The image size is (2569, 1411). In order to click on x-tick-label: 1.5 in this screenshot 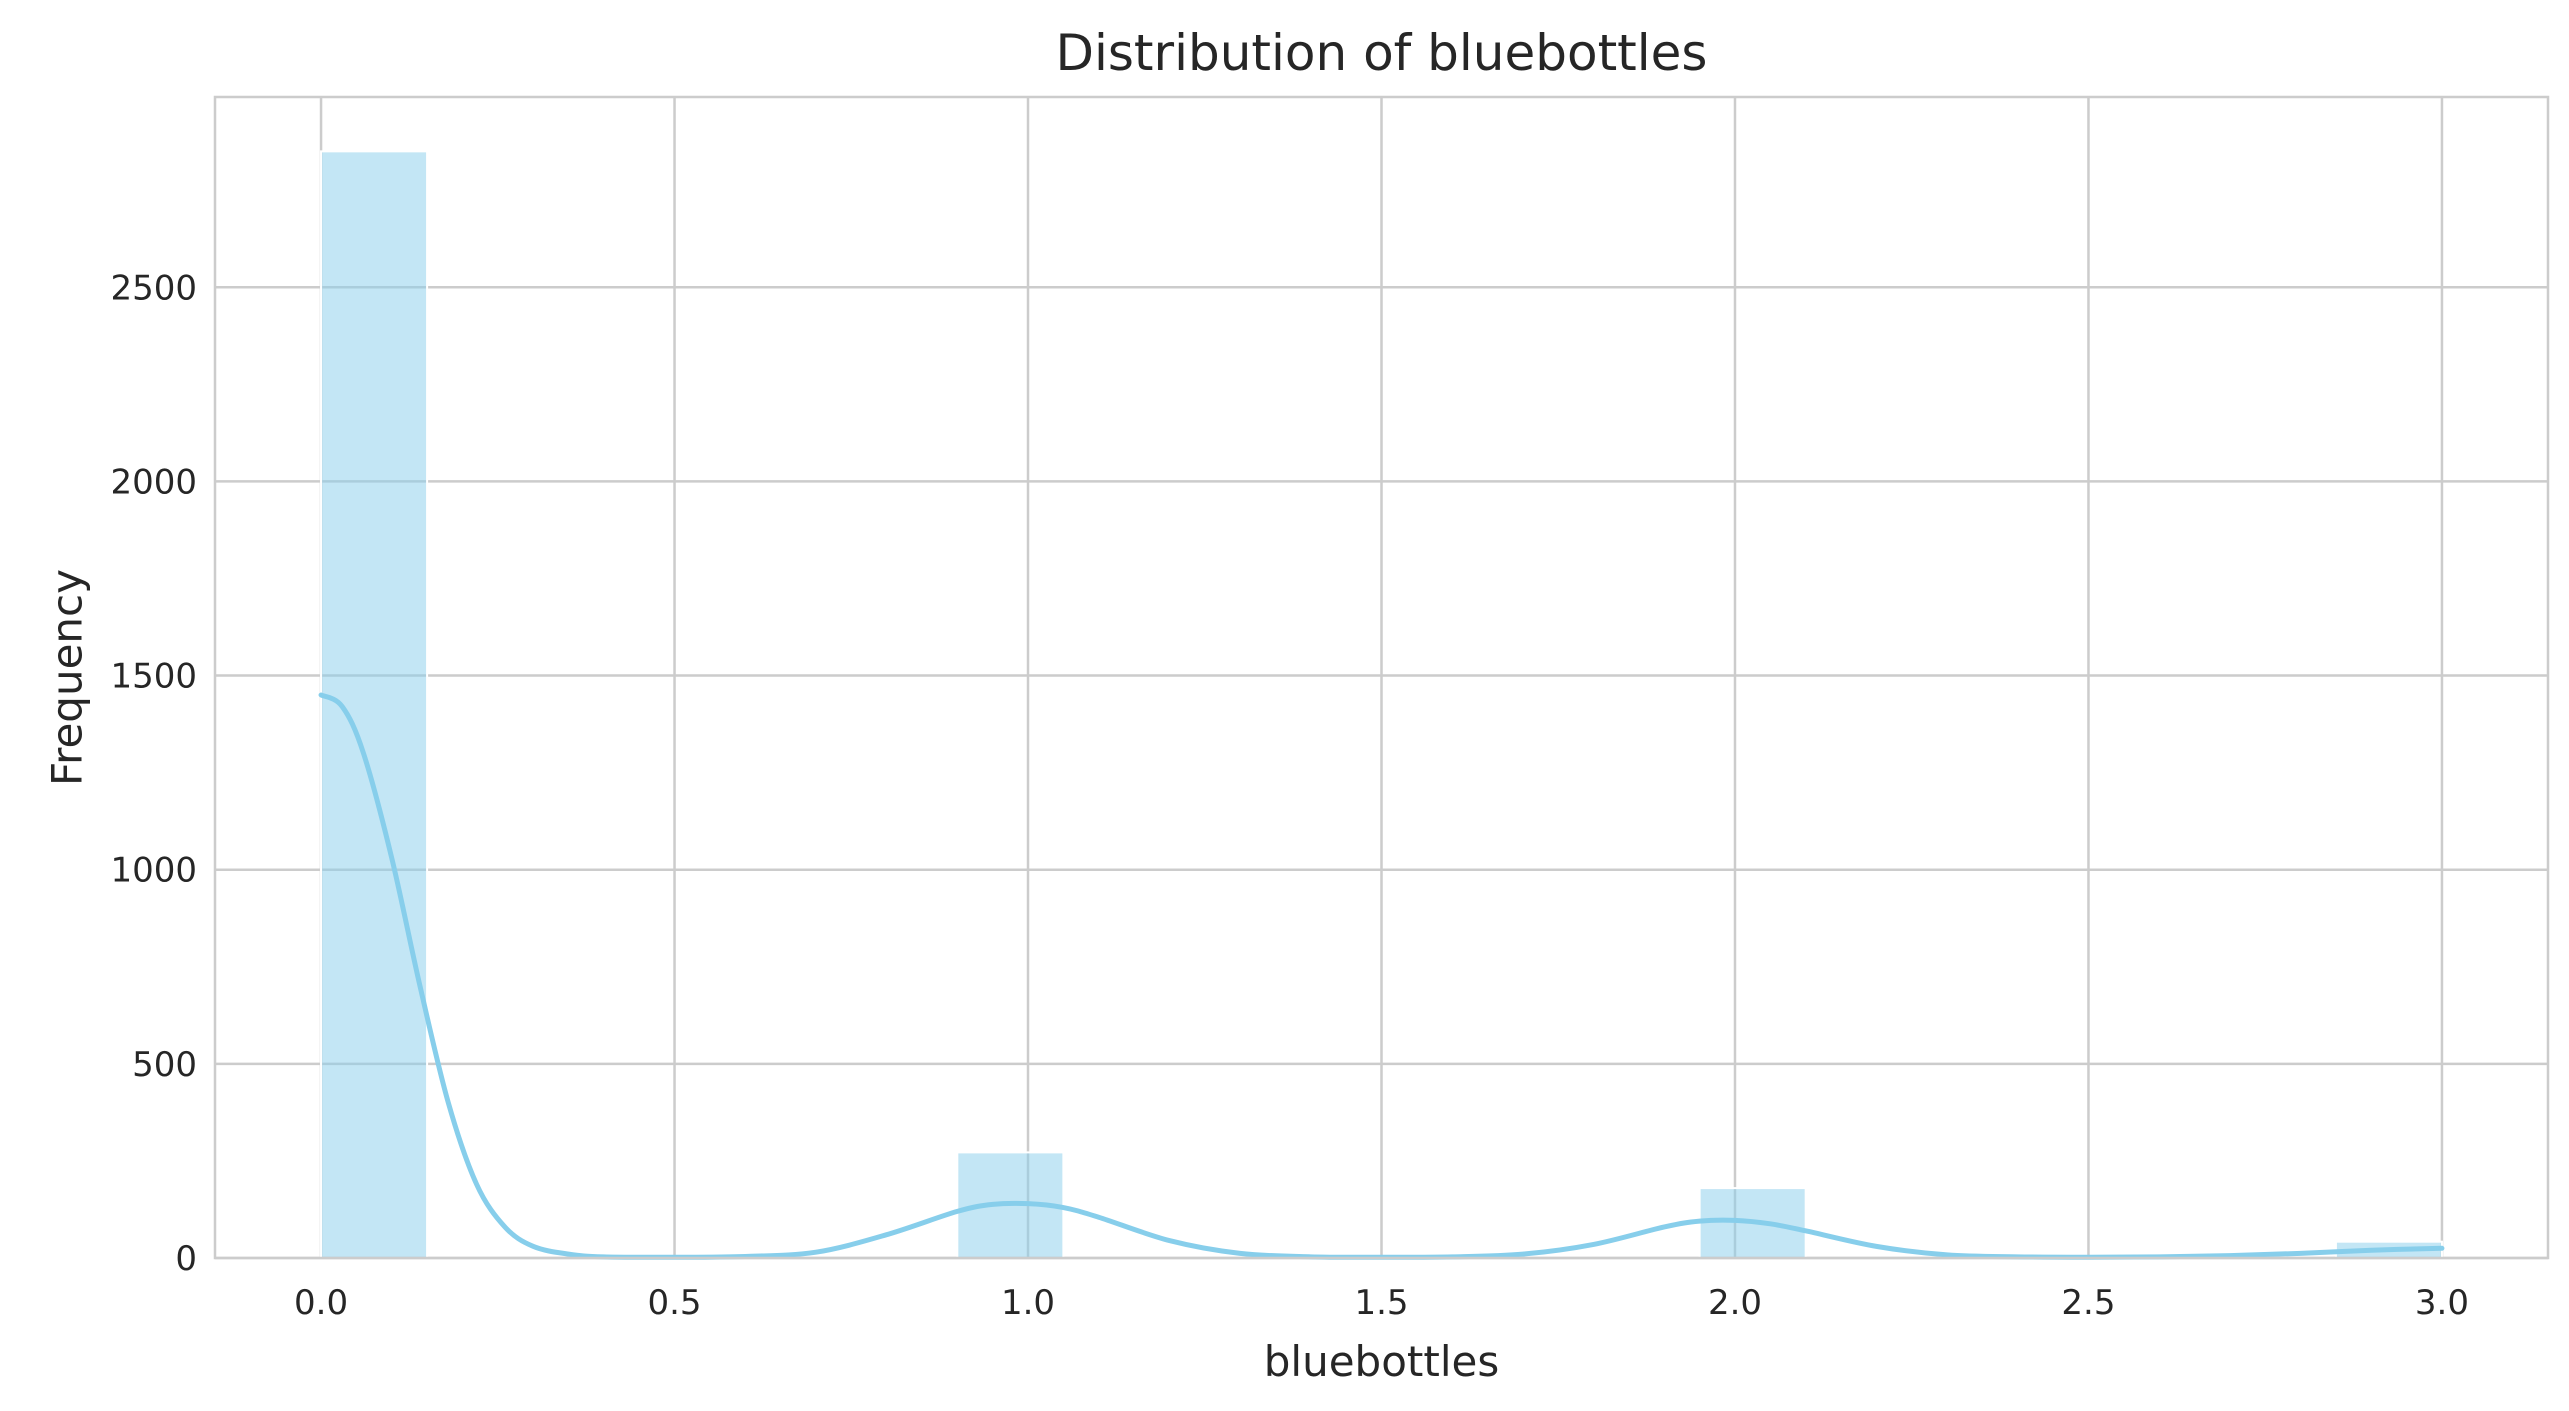, I will do `click(1381, 1303)`.